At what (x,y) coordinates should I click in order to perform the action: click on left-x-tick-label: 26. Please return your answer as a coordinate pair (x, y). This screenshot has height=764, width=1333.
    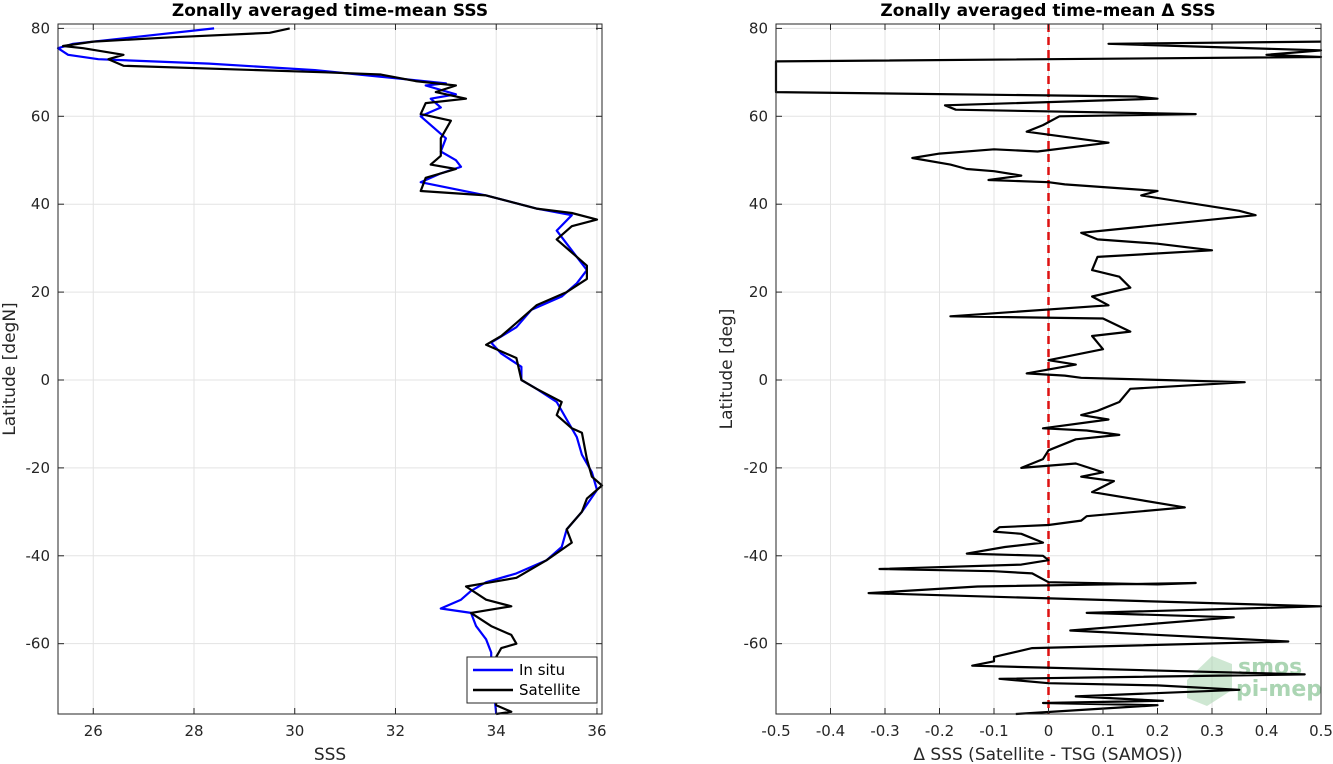
    Looking at the image, I should click on (93, 731).